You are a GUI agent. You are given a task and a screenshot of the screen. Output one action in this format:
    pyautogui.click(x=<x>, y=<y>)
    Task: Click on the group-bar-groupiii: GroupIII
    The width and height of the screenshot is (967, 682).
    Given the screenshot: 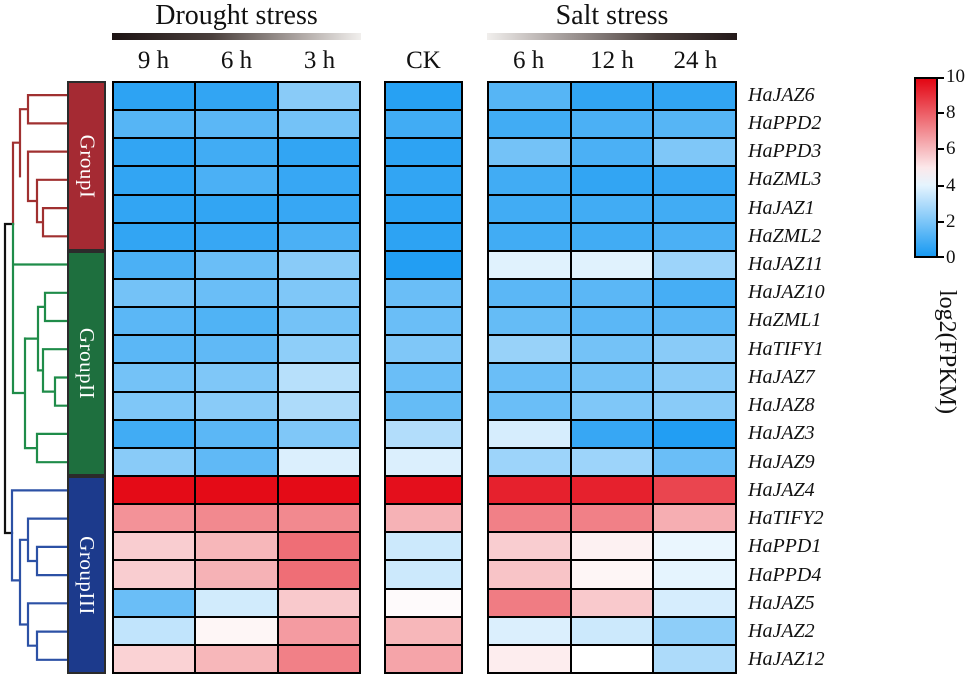 What is the action you would take?
    pyautogui.click(x=86, y=575)
    